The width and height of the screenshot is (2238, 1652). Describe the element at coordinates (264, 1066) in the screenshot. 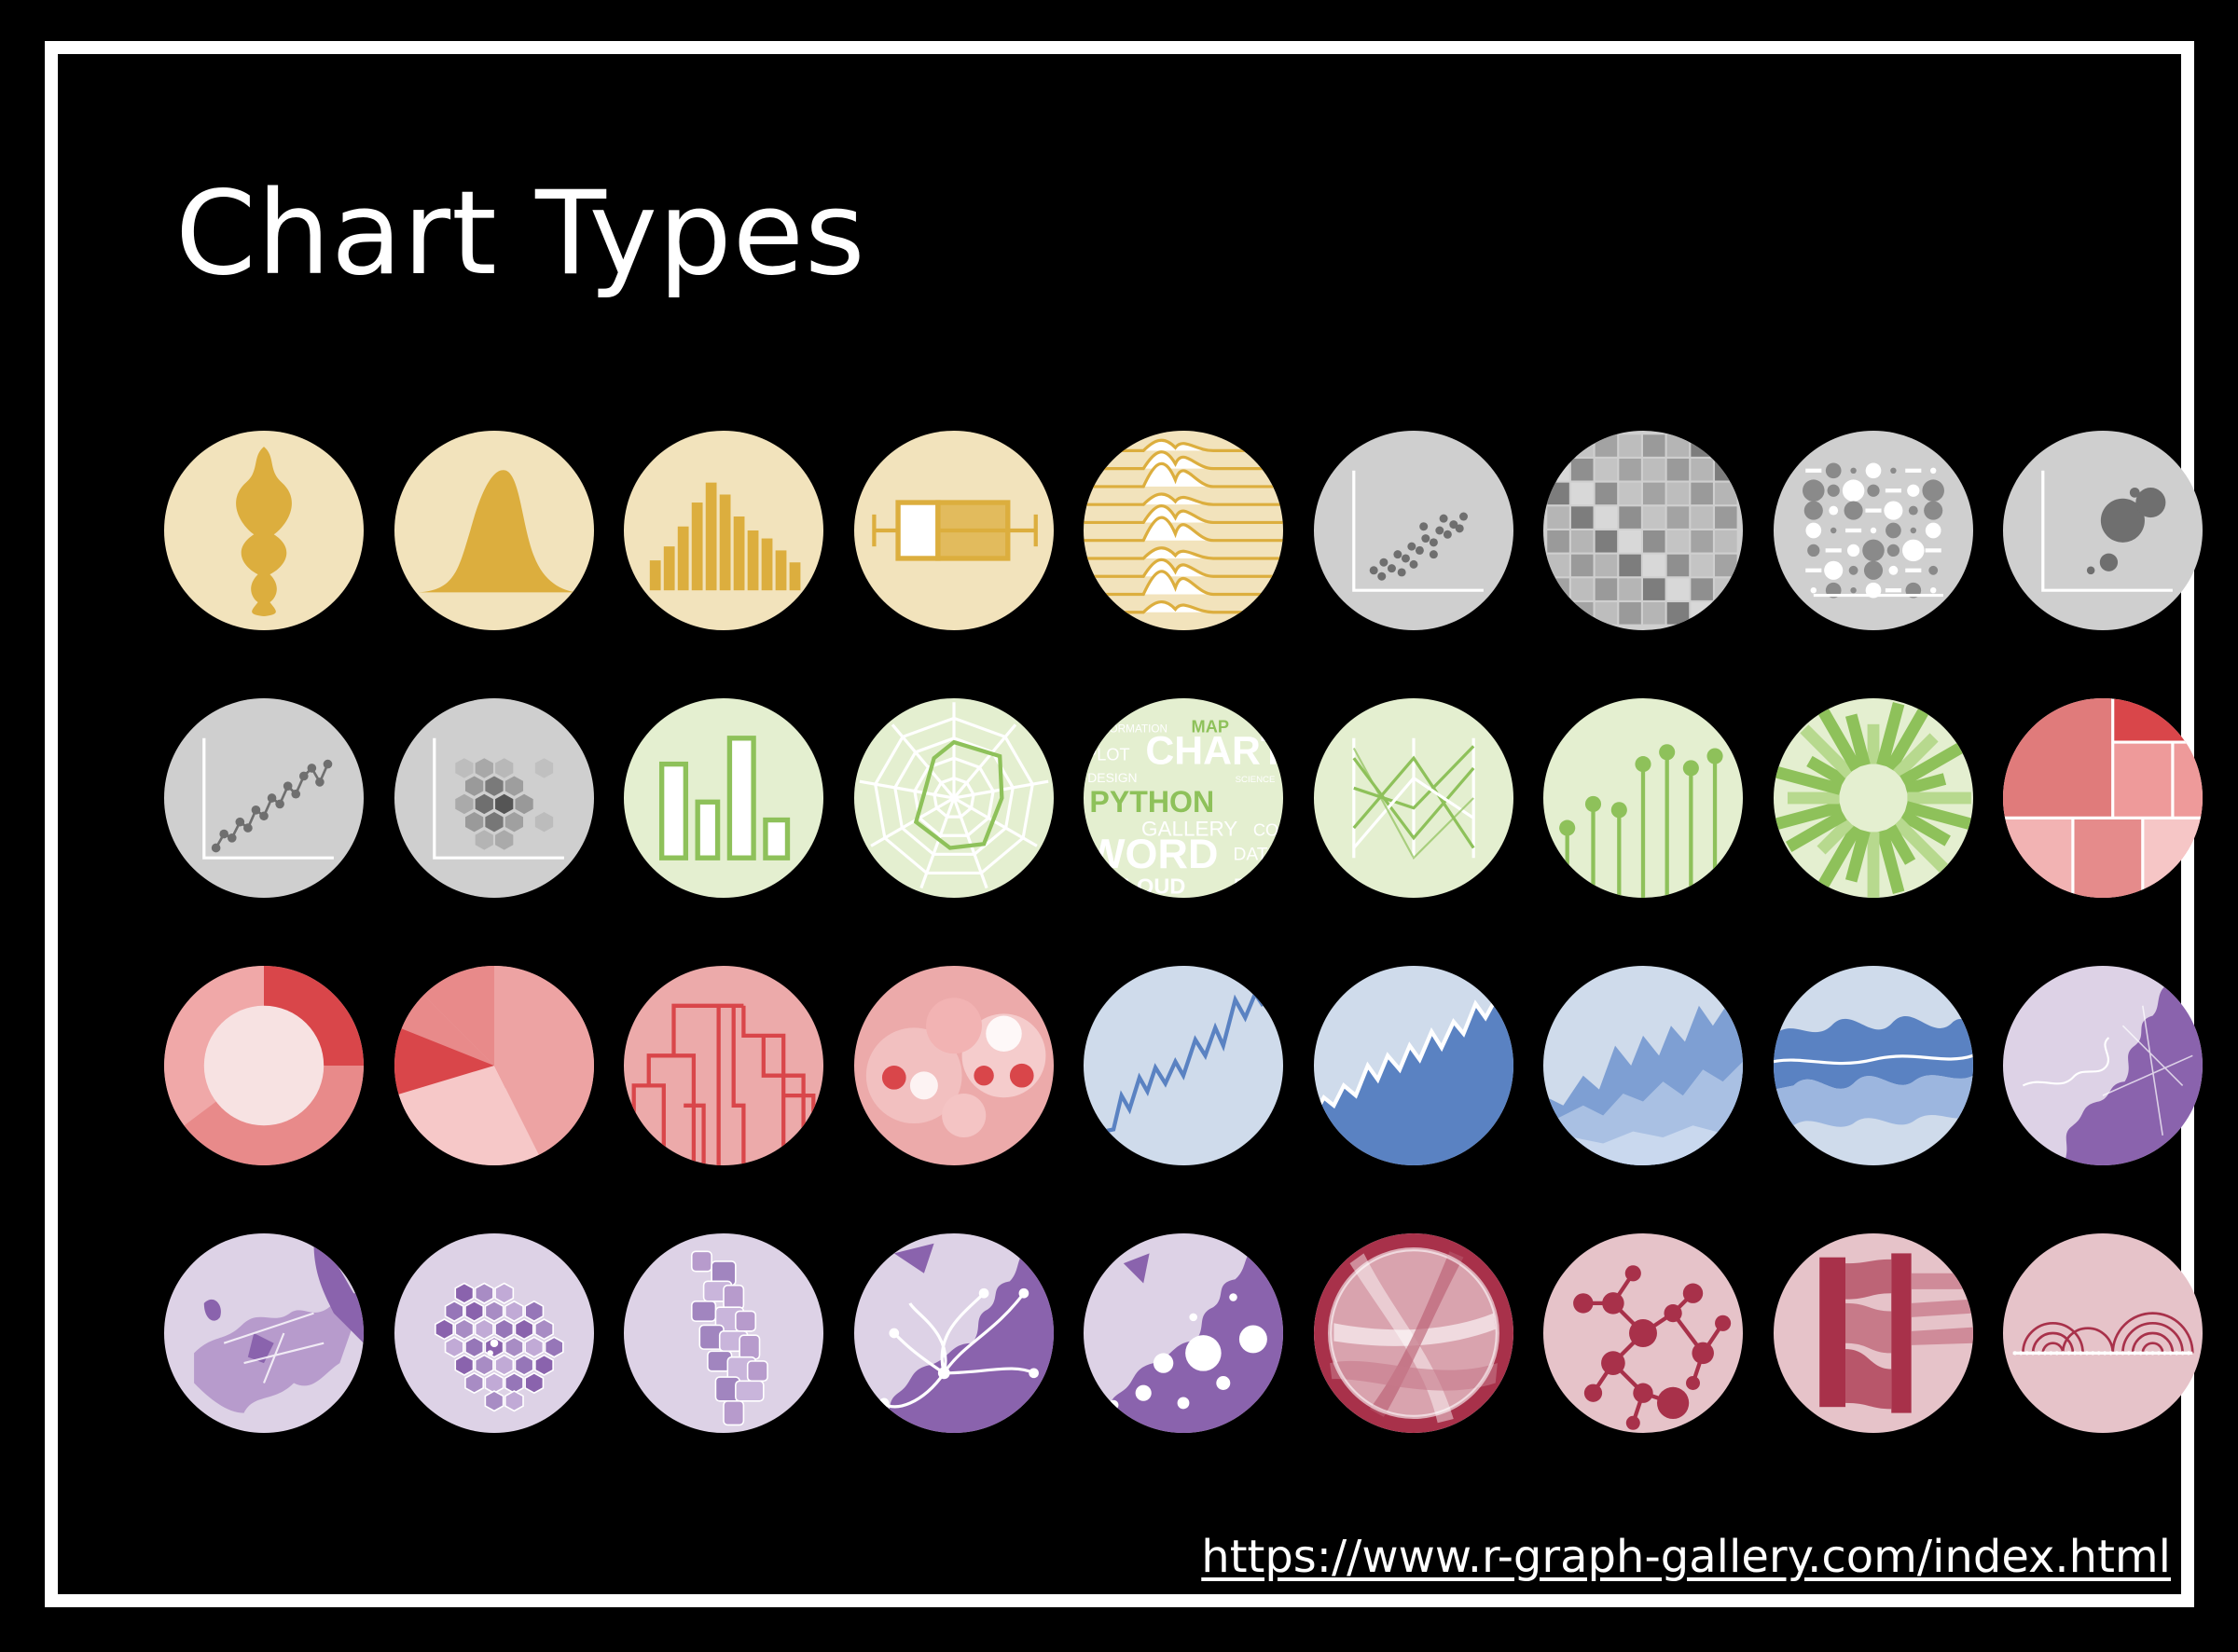

I see `donut-chart-icon` at that location.